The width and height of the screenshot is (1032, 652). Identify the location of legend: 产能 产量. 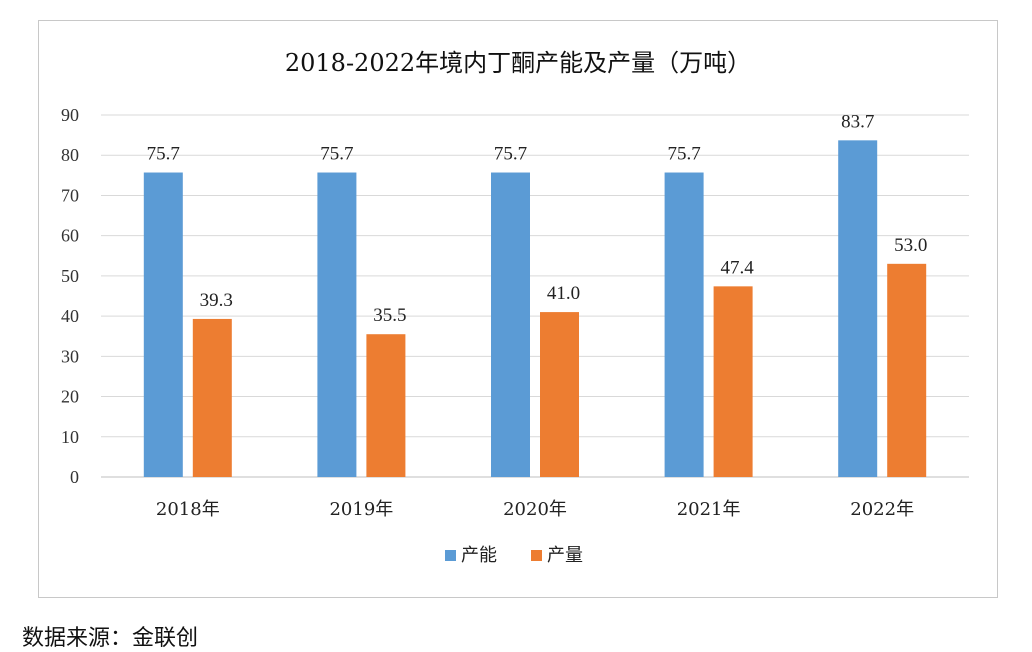
(514, 555).